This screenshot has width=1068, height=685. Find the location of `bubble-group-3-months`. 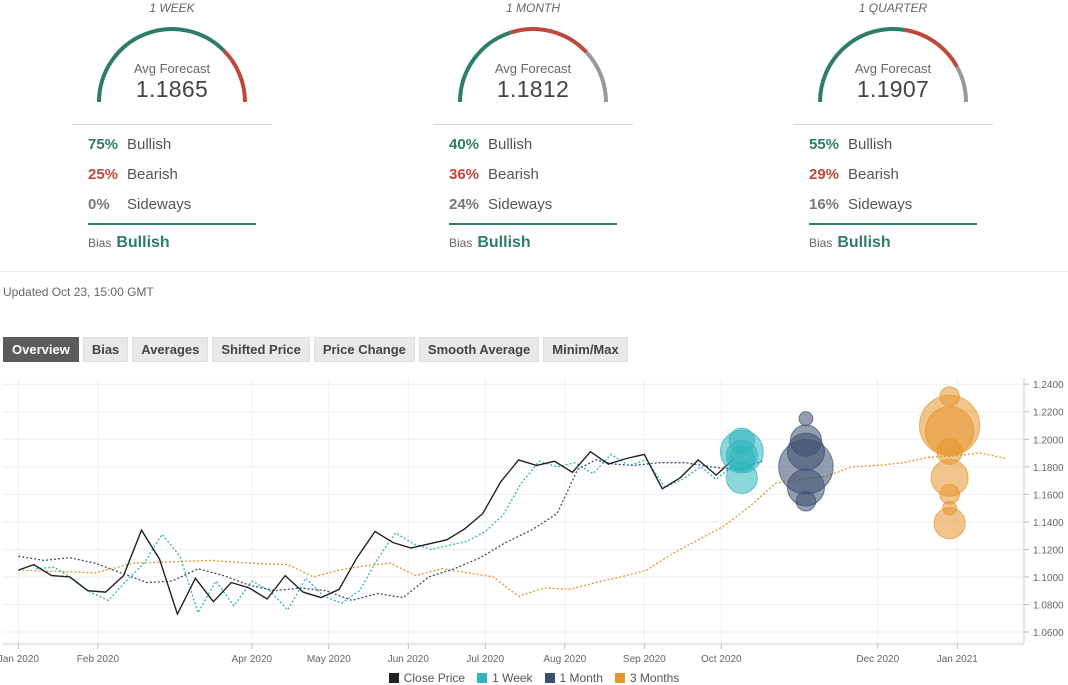

bubble-group-3-months is located at coordinates (950, 463).